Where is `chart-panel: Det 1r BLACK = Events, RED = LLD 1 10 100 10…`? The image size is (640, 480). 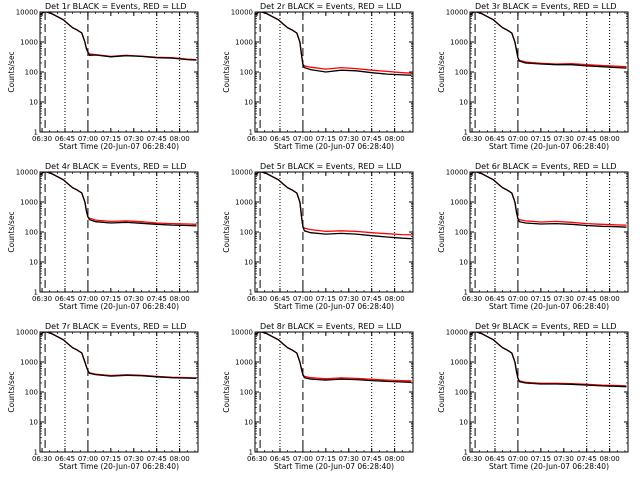 chart-panel: Det 1r BLACK = Events, RED = LLD 1 10 100 10… is located at coordinates (103, 76).